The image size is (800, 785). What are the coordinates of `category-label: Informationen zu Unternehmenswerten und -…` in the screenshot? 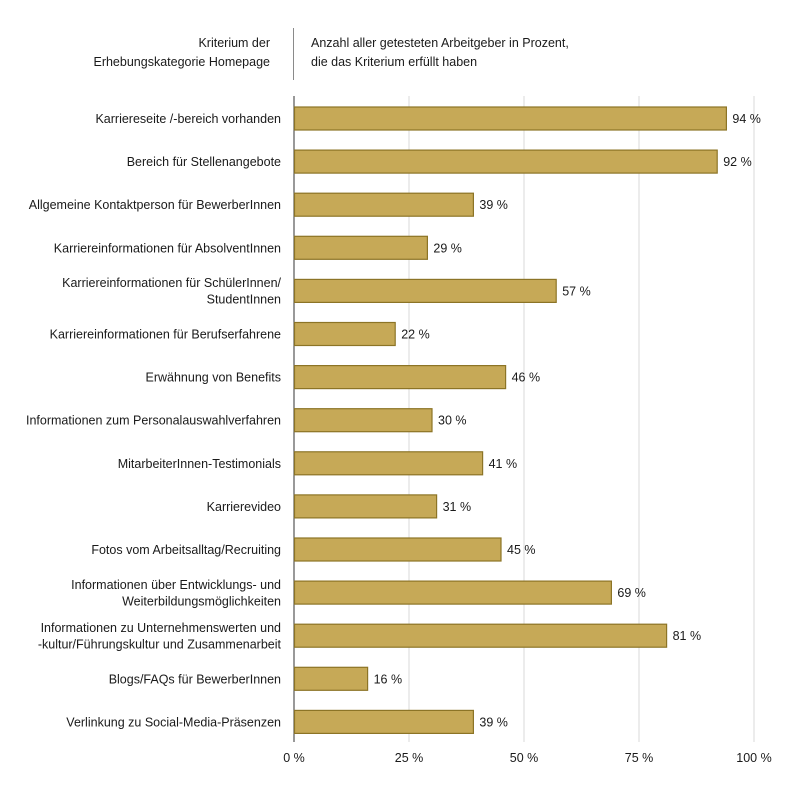 It's located at (160, 636).